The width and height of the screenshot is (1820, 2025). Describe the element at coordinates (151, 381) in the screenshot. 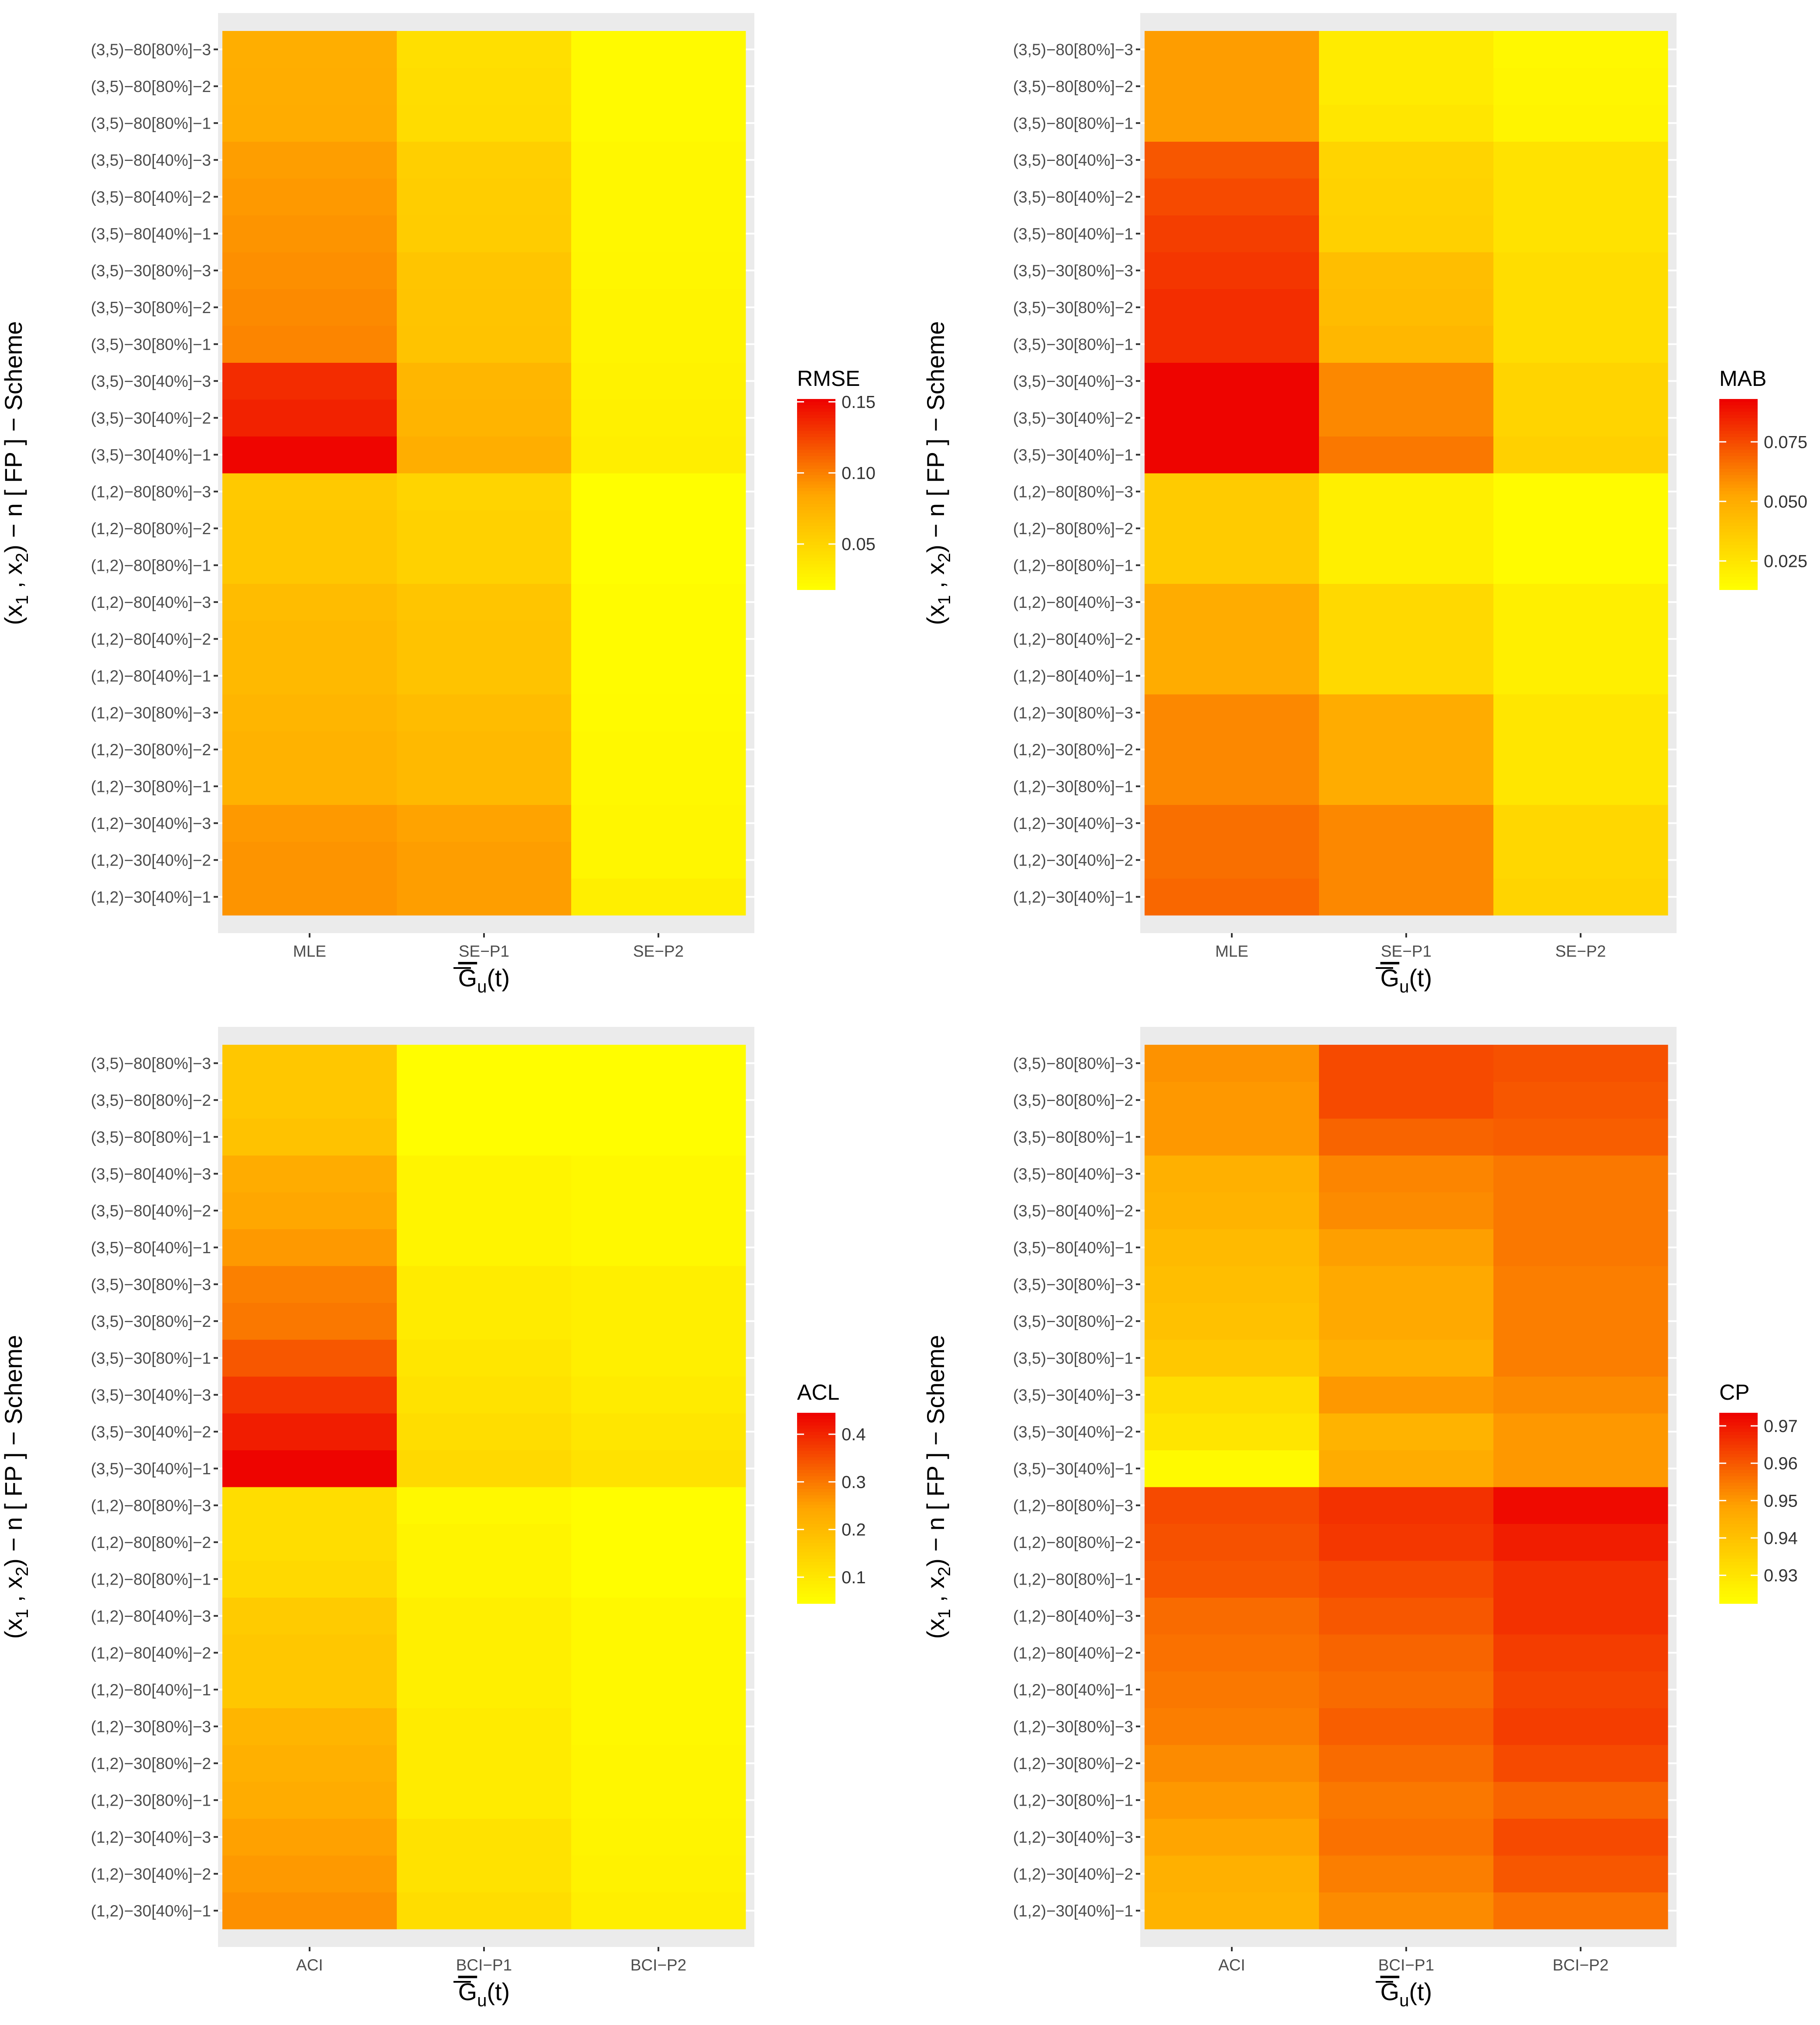

I see `y-tick-label: (3,5)−30[40%]−3` at that location.